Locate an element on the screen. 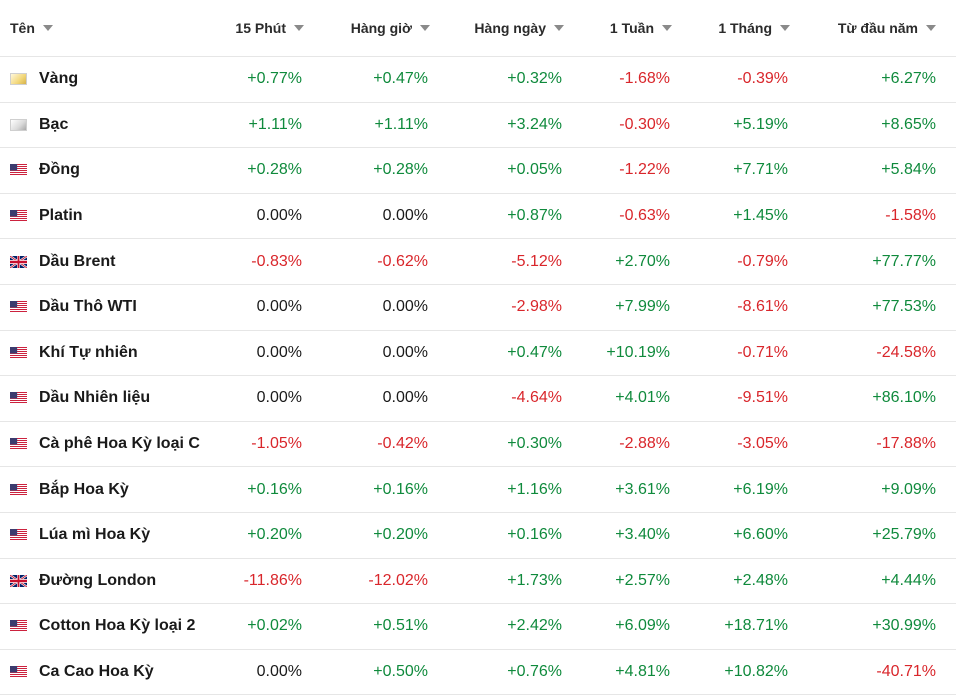 This screenshot has width=956, height=700. change-weekly-cell: +7.99% is located at coordinates (638, 307).